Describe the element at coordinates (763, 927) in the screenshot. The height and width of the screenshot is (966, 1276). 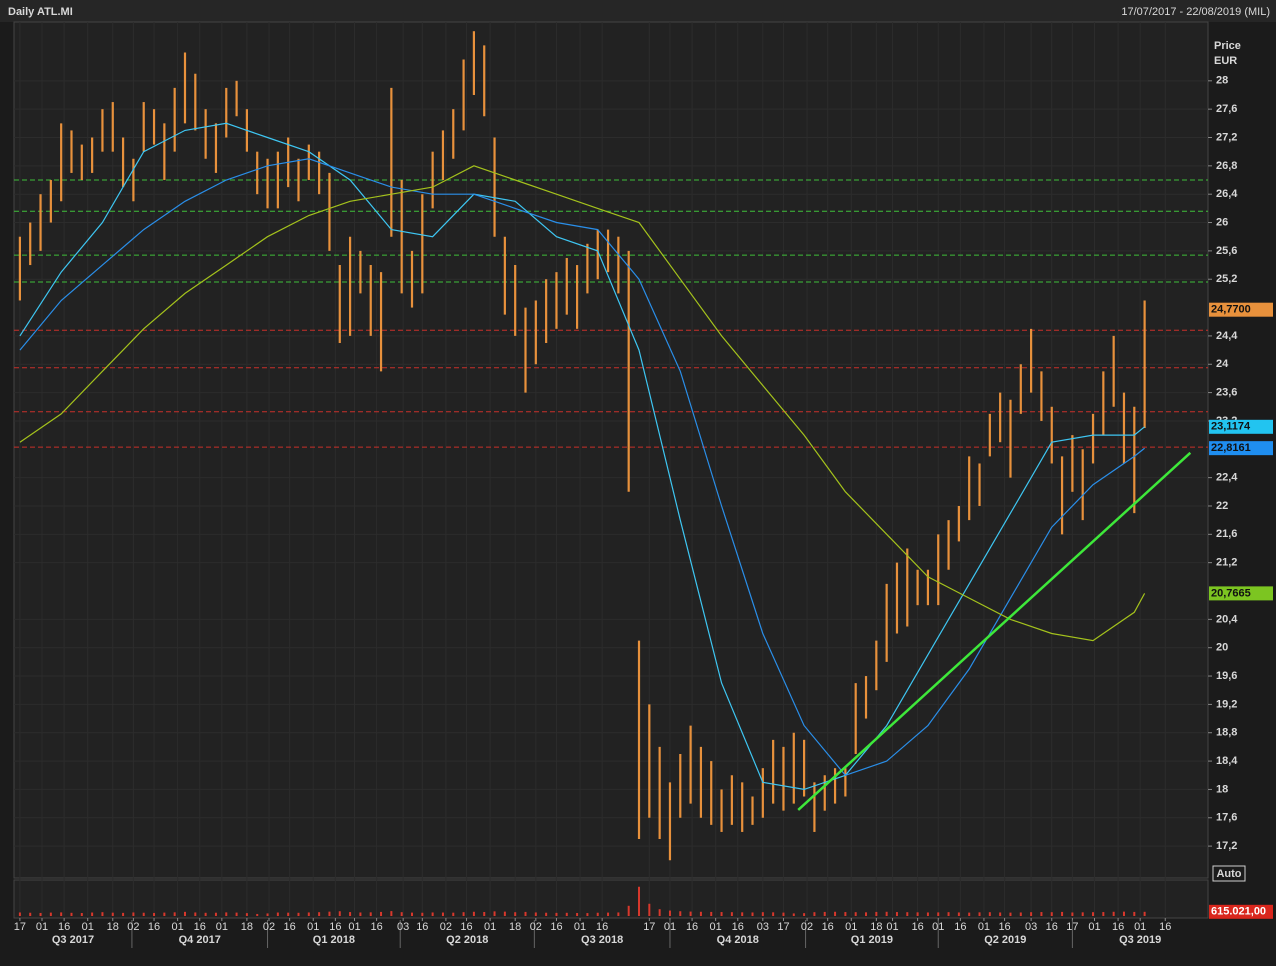
I see `x-tick-label: 03` at that location.